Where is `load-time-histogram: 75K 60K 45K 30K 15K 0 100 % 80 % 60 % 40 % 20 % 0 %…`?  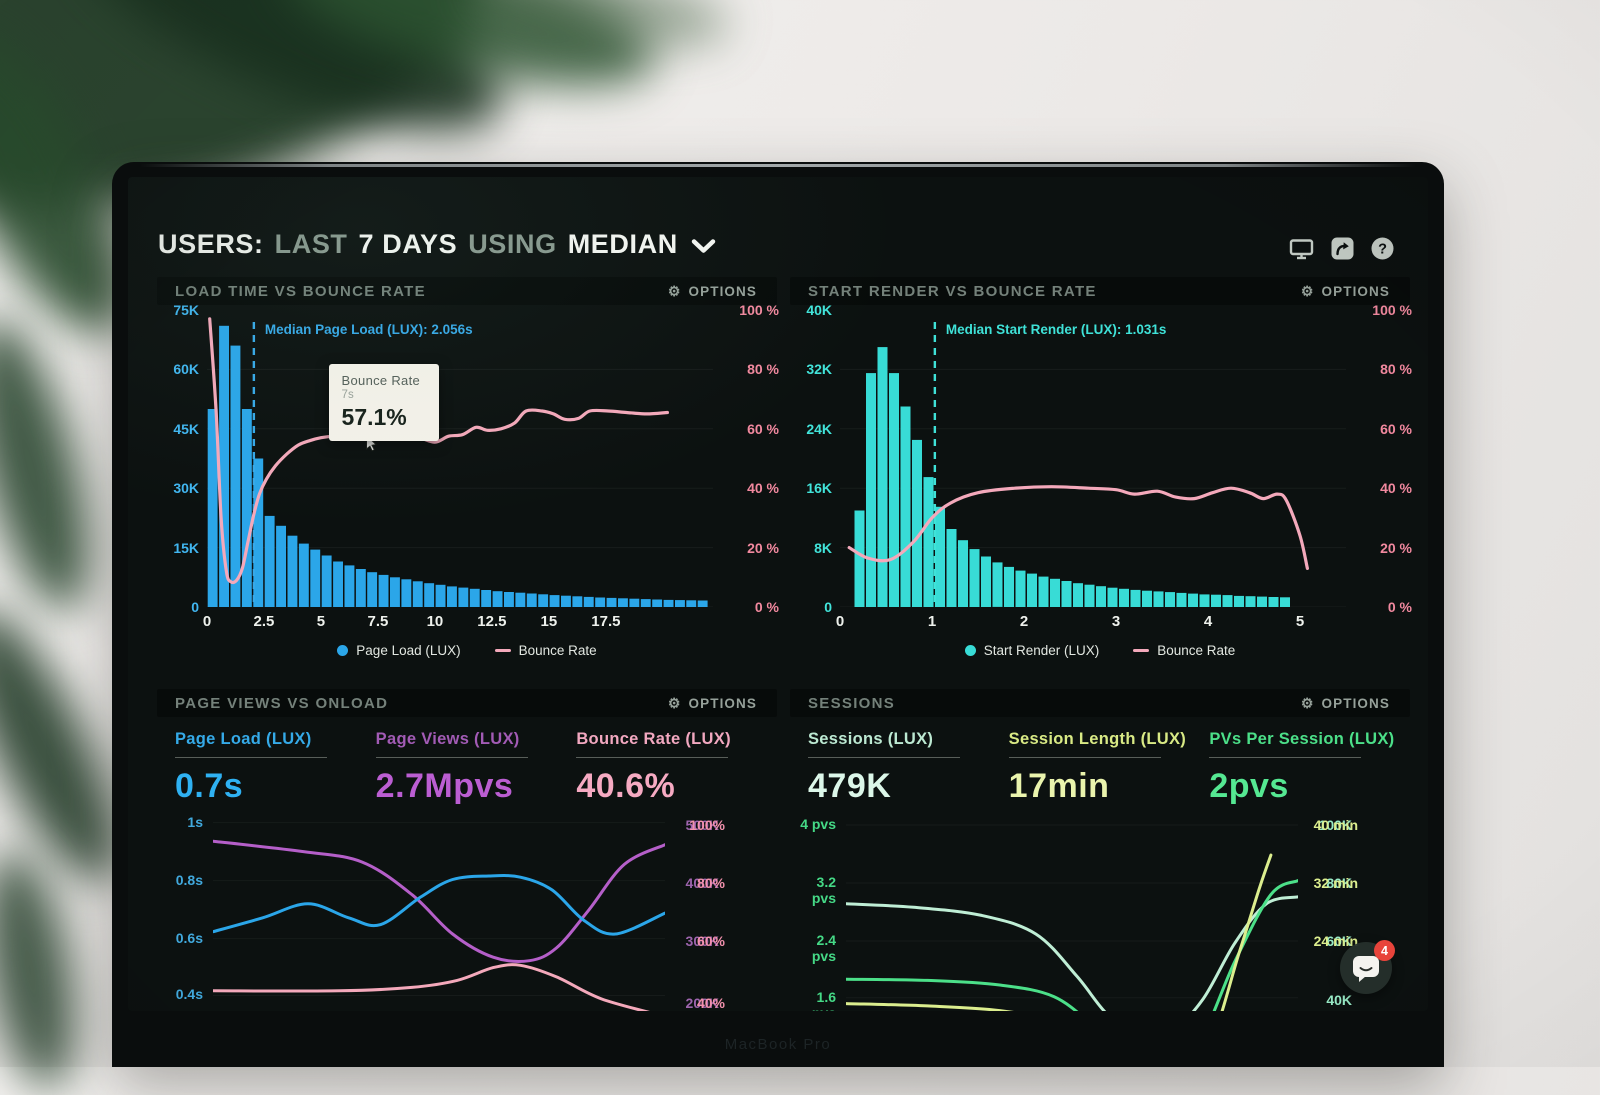 load-time-histogram: 75K 60K 45K 30K 15K 0 100 % 80 % 60 % 40 % 20 % 0 %… is located at coordinates (468, 486).